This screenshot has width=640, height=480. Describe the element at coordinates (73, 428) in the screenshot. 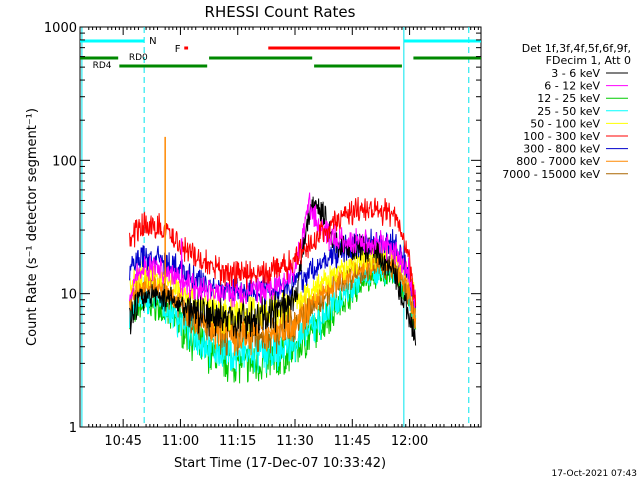

I see `y-tick-label: 1` at that location.